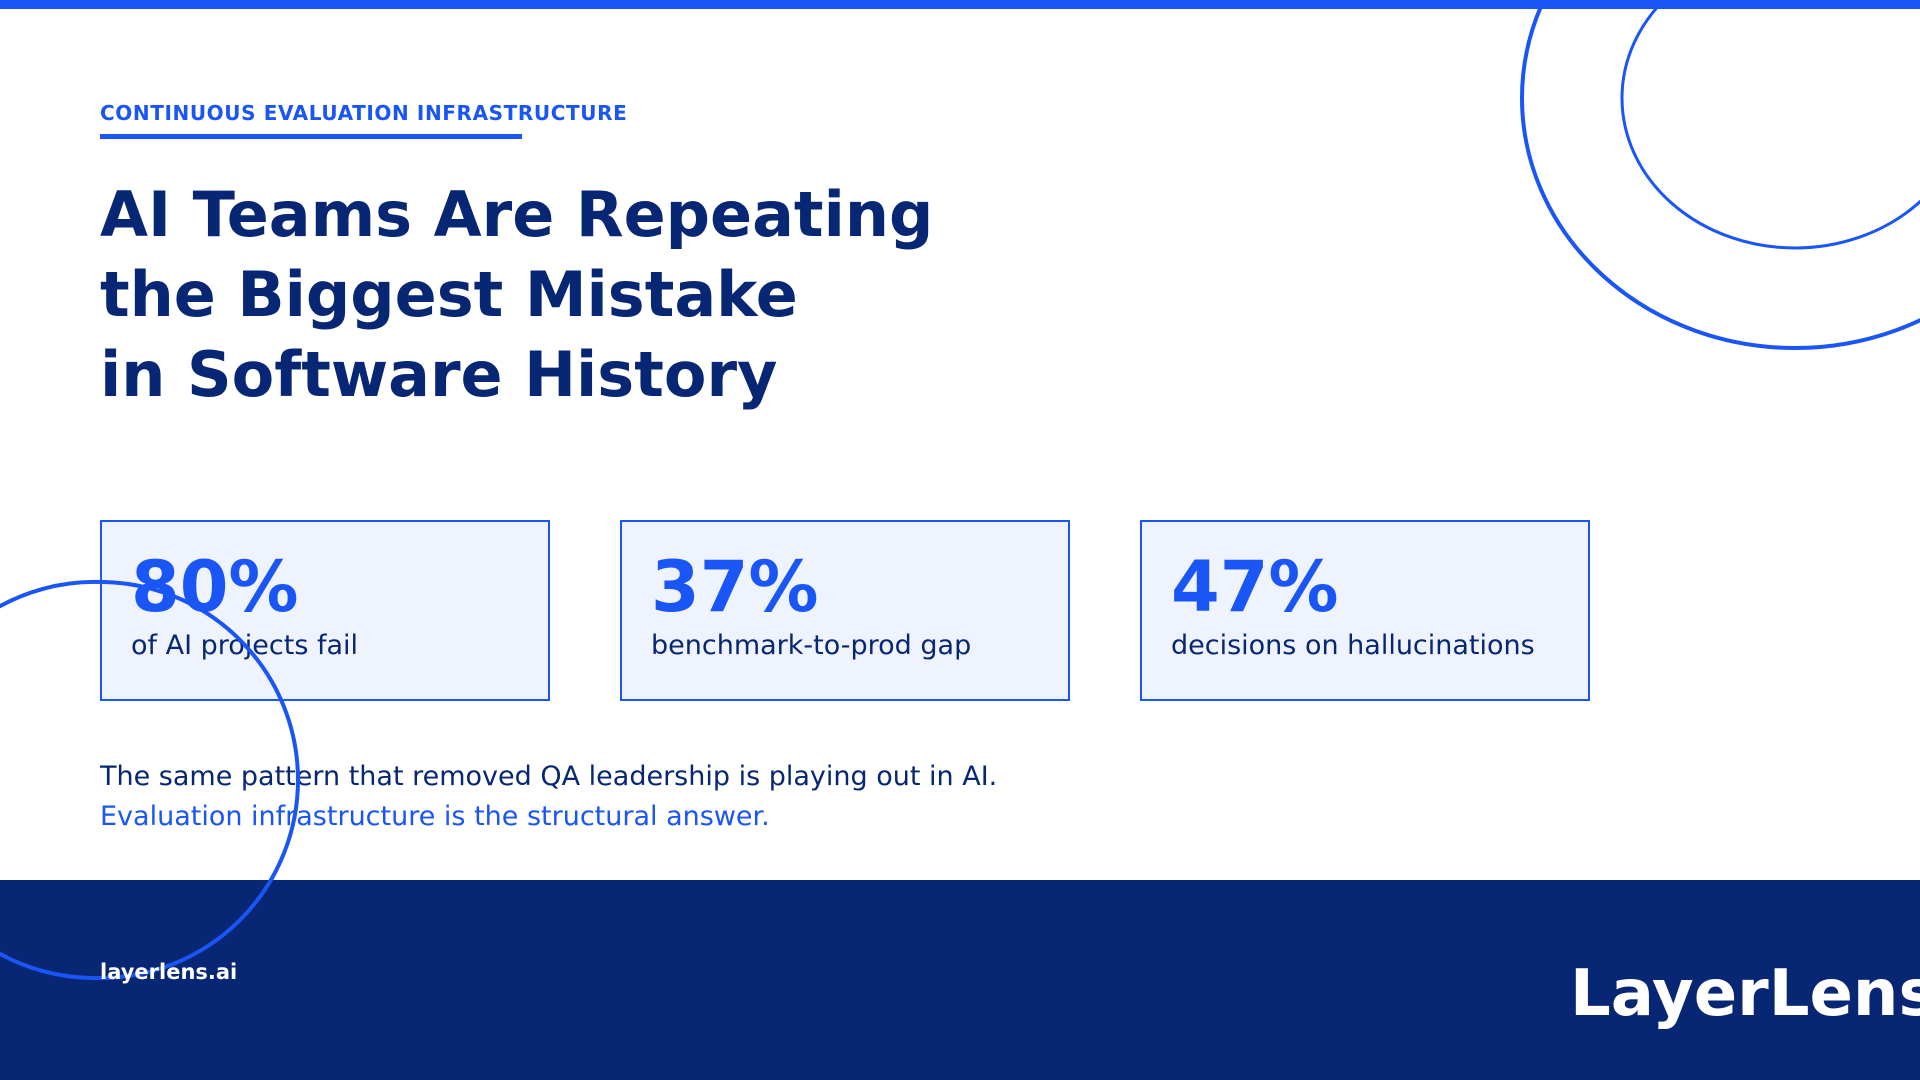  What do you see at coordinates (1353, 645) in the screenshot?
I see `stat-label: decisions on hallucinations` at bounding box center [1353, 645].